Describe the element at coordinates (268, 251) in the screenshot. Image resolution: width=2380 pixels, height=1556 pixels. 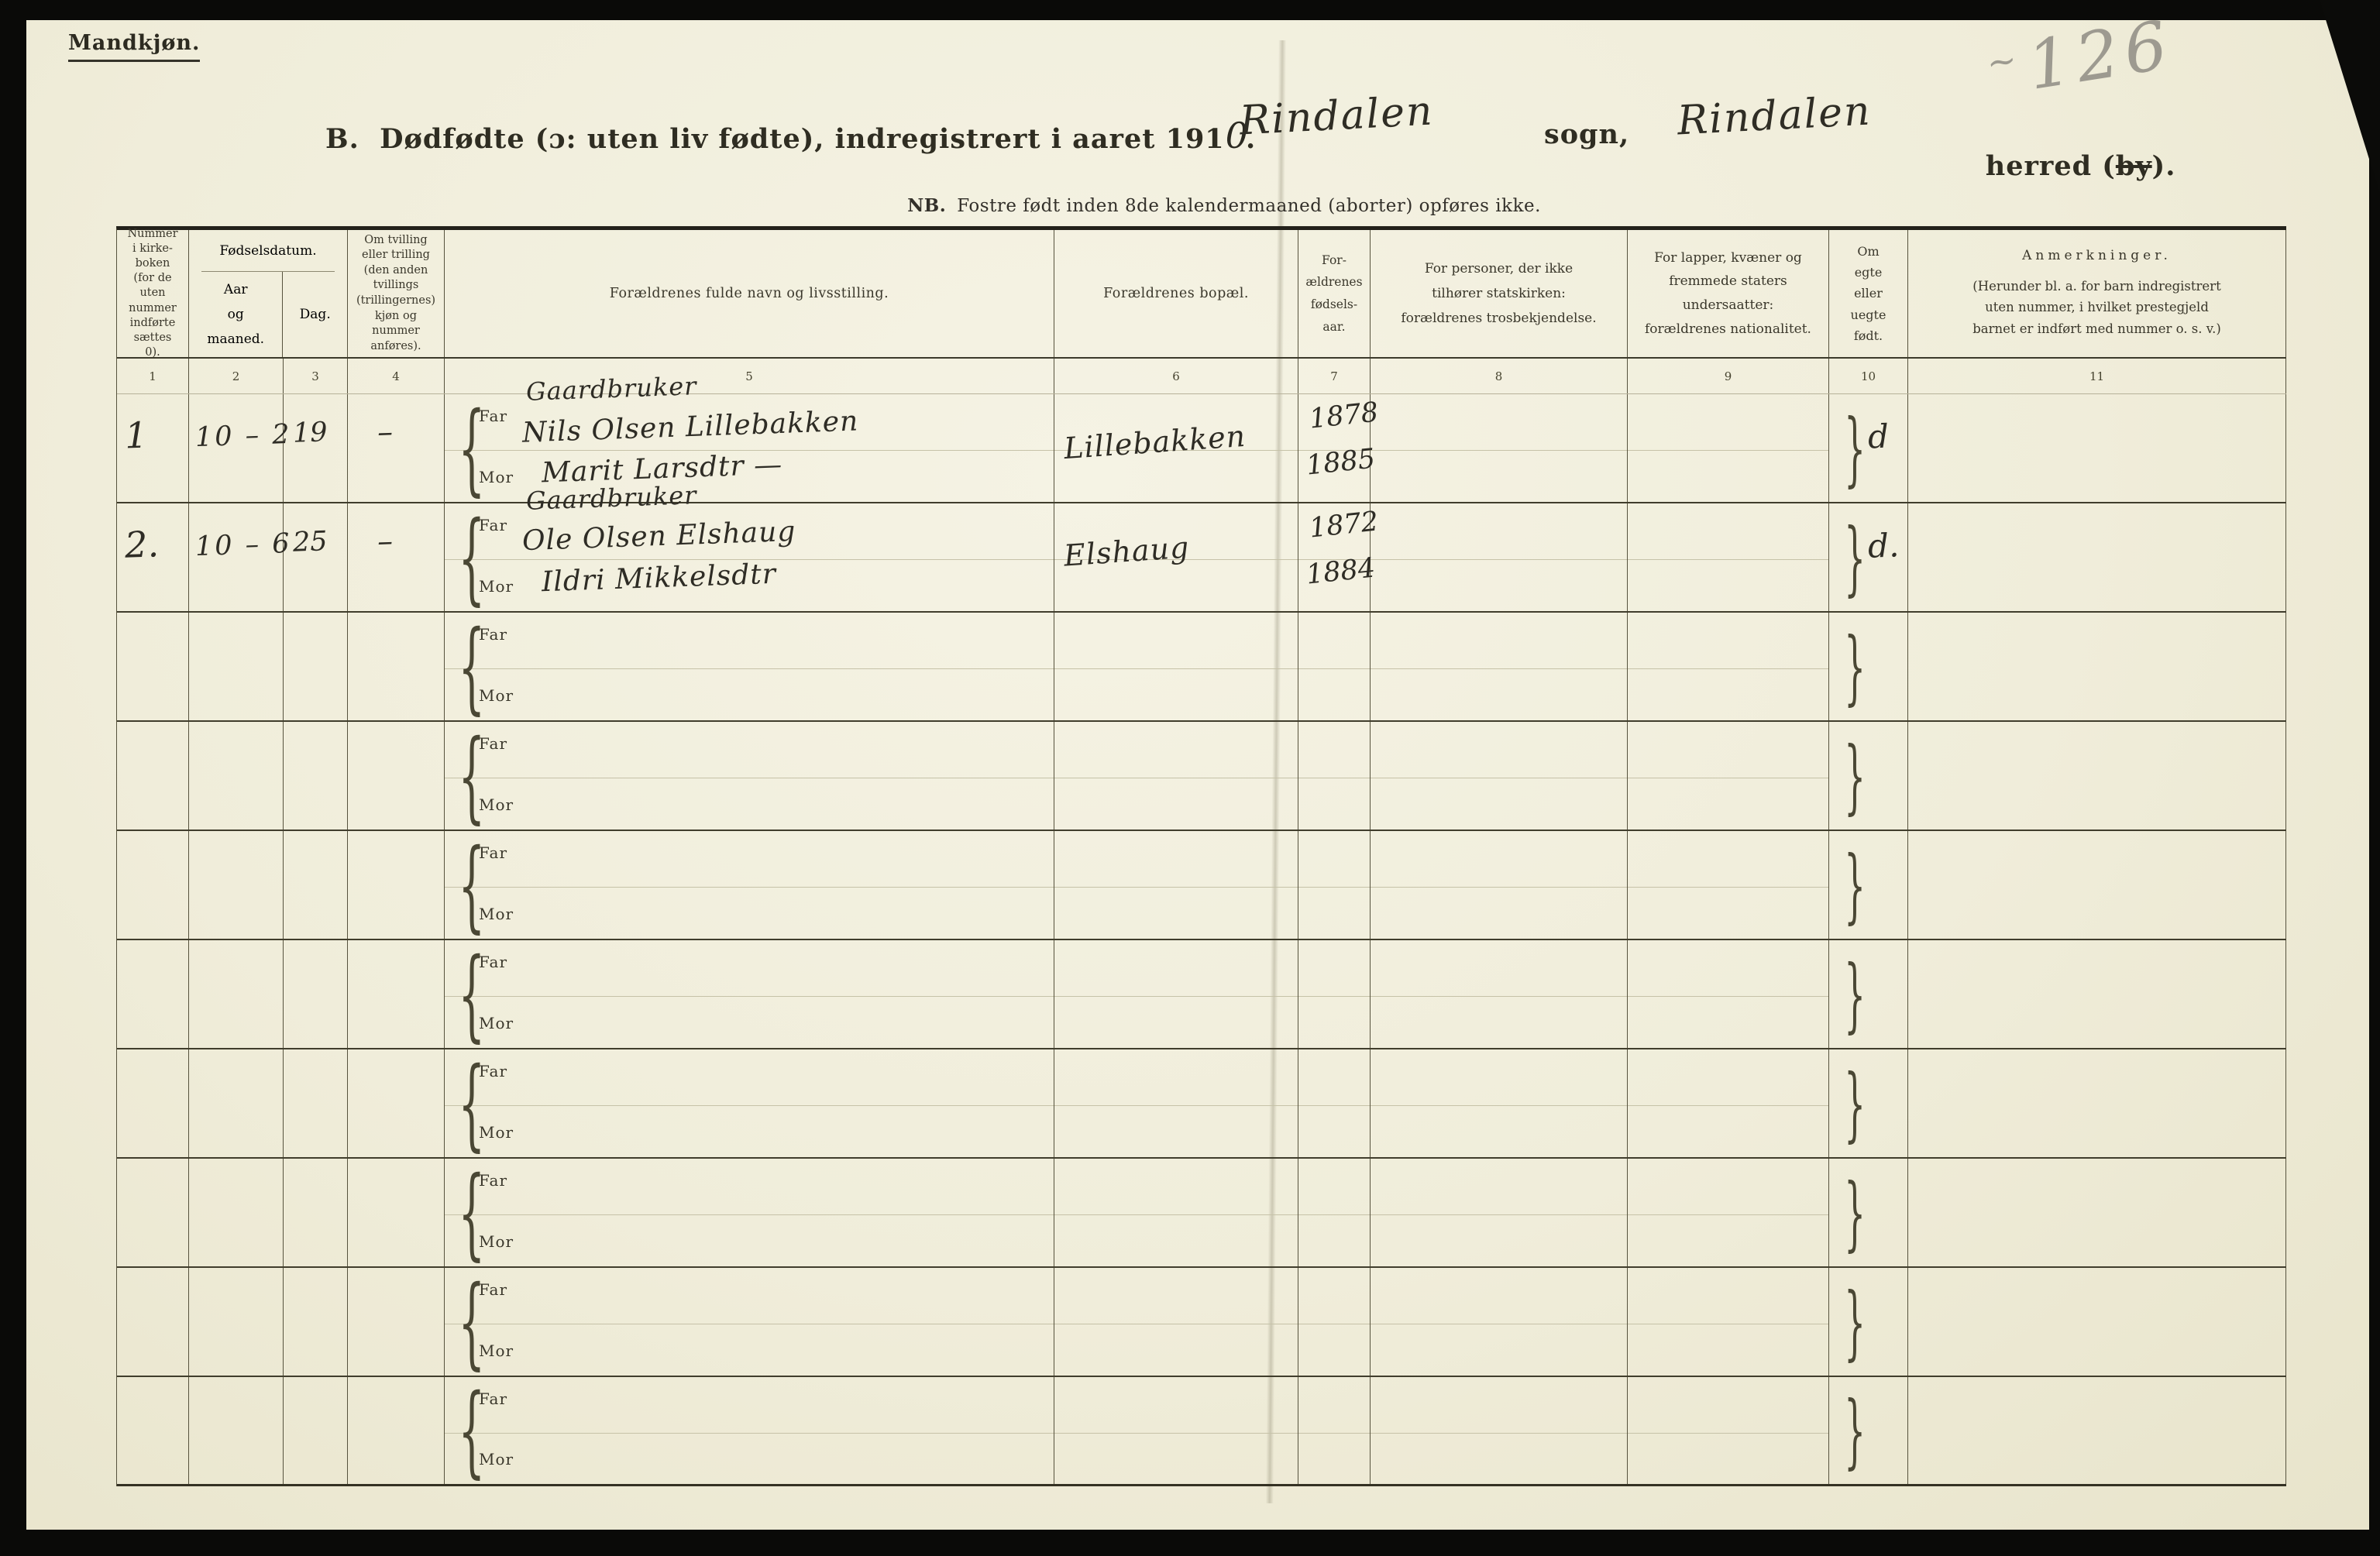
I see `header-birthdate: Fødselsdatum.` at that location.